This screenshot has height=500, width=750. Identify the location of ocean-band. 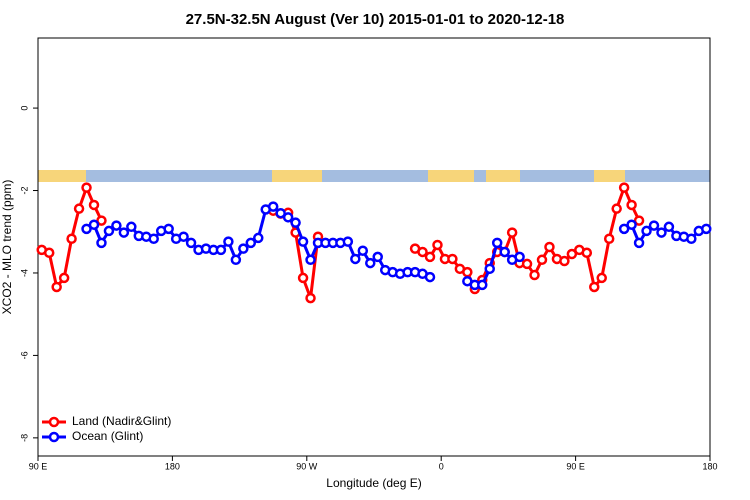
(374, 176).